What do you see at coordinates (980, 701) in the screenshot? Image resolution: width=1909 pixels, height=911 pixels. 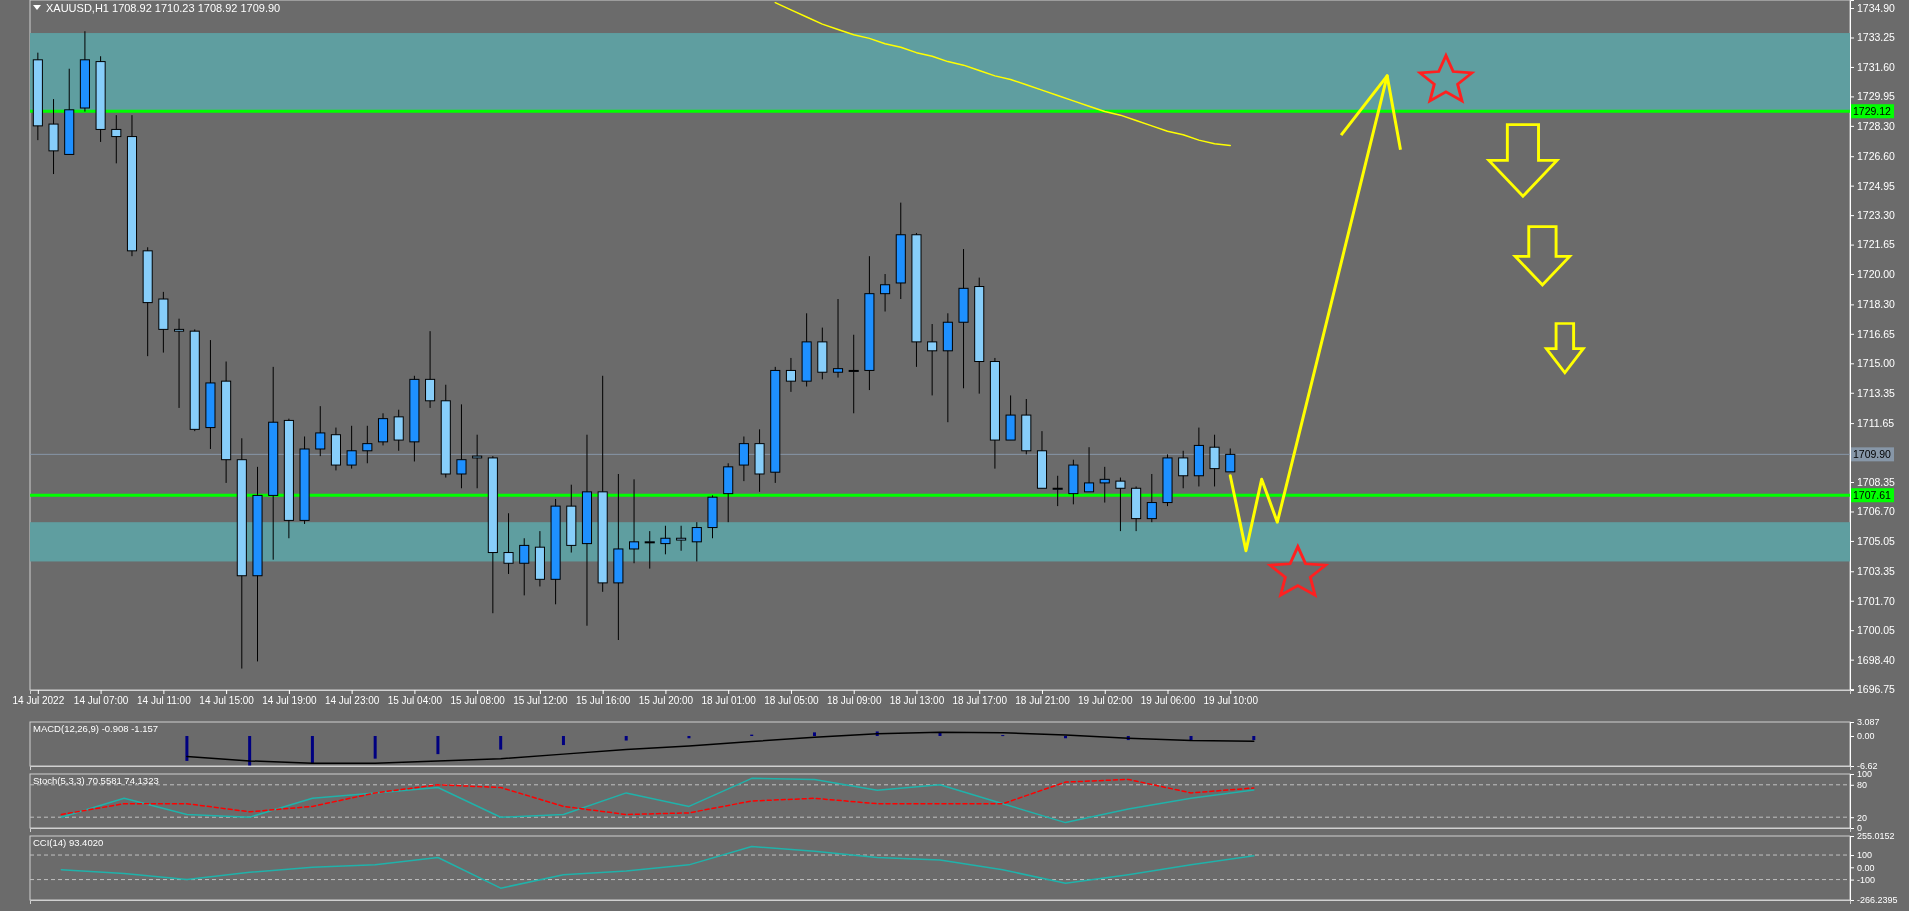 I see `x-tick-label: 18 Jul 17:00` at bounding box center [980, 701].